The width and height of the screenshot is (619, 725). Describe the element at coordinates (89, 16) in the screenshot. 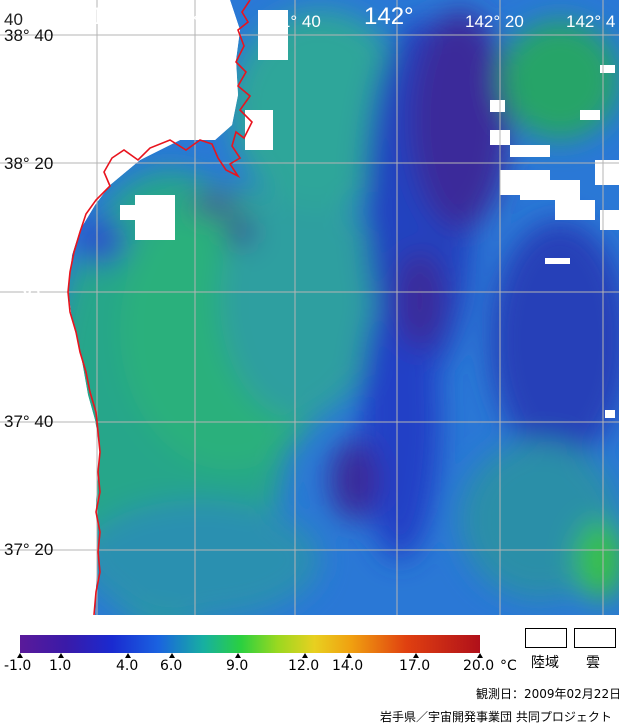

I see `lon-label-141: 141°` at that location.